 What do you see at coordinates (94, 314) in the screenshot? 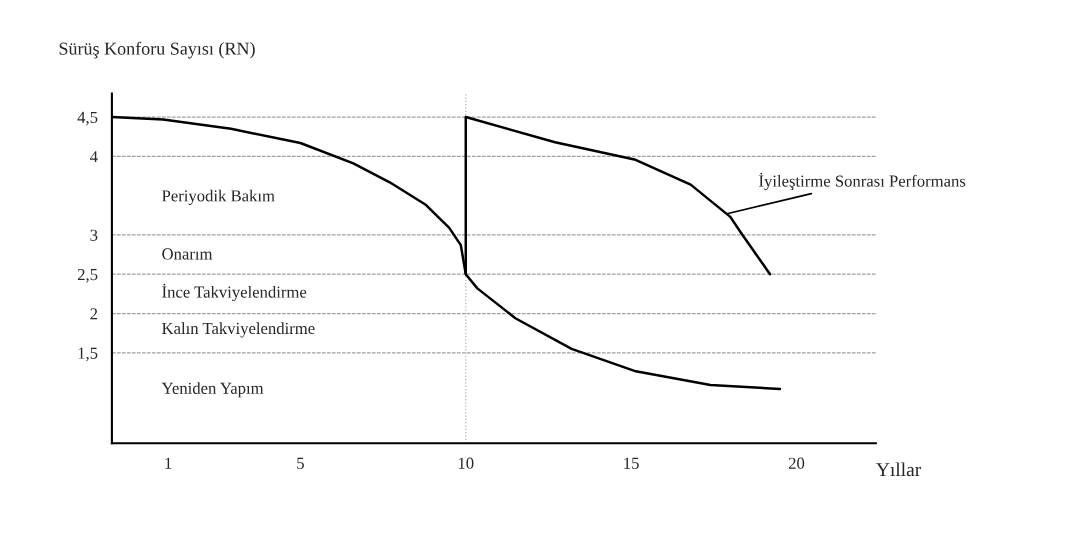
I see `y-tick-label: 2` at bounding box center [94, 314].